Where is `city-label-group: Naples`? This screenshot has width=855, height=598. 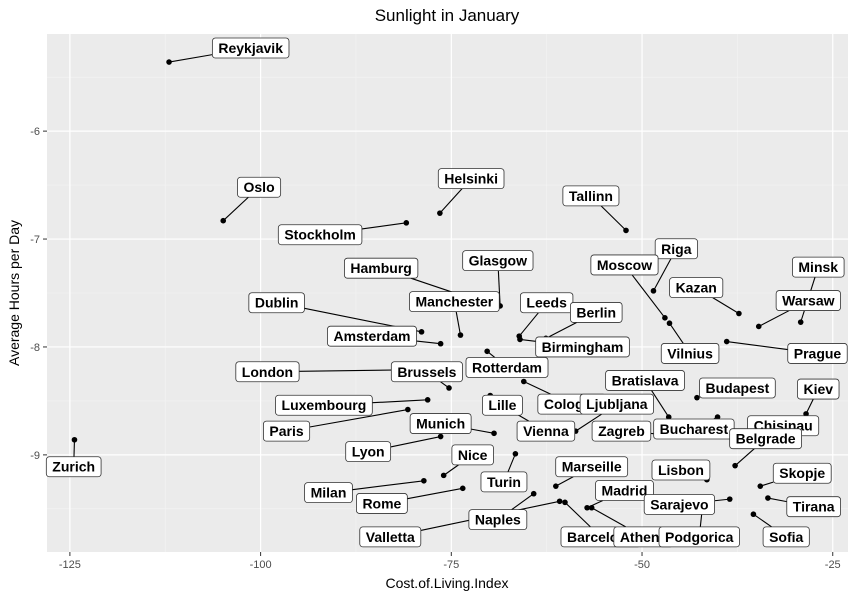 city-label-group: Naples is located at coordinates (498, 520).